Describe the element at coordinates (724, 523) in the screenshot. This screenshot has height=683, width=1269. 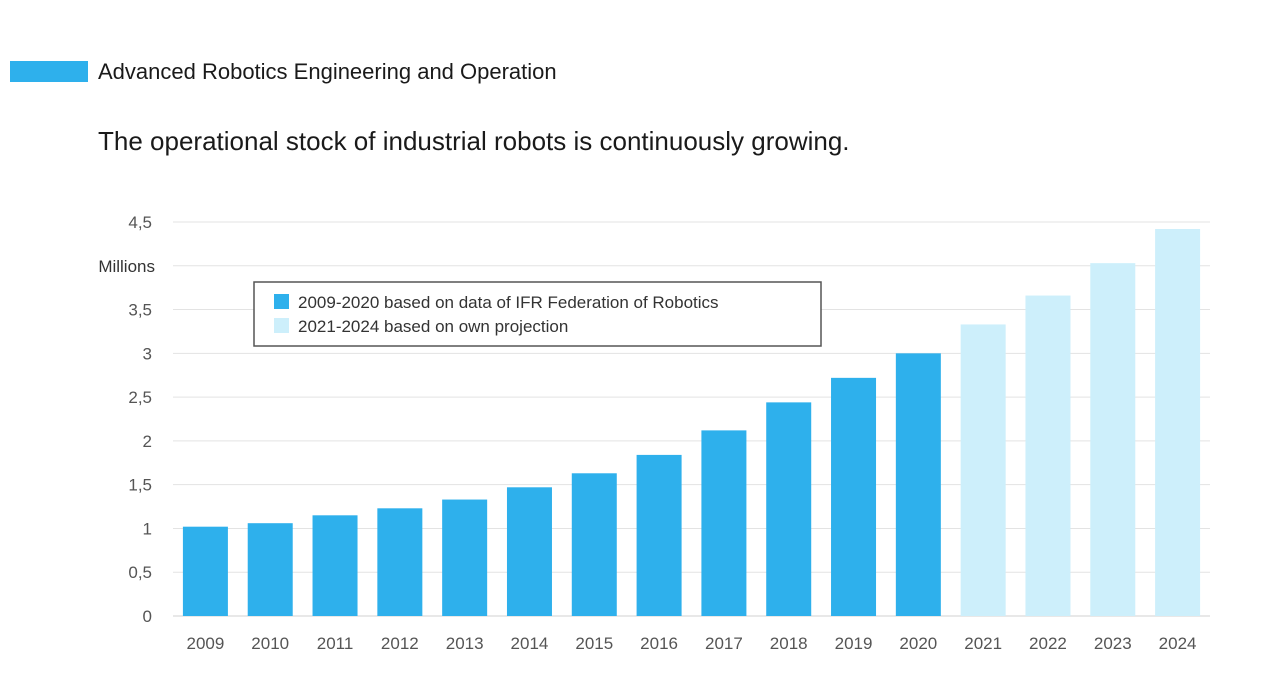
I see `bar-2017` at that location.